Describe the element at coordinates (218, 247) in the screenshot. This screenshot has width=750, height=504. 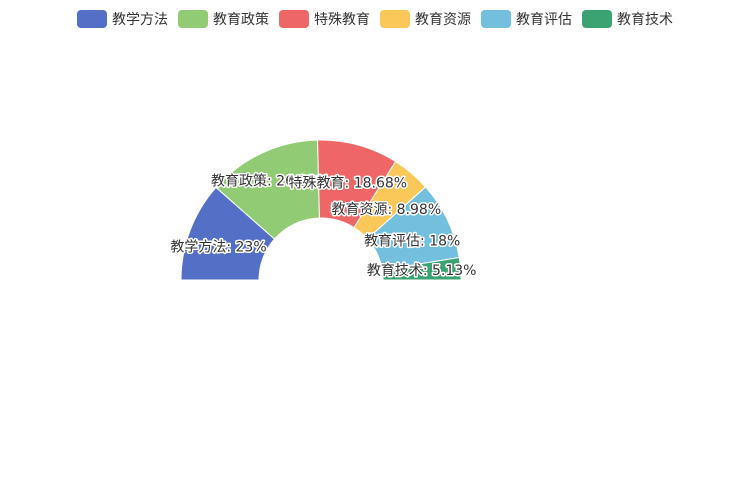
I see `data-label: 教学方法: 23%` at that location.